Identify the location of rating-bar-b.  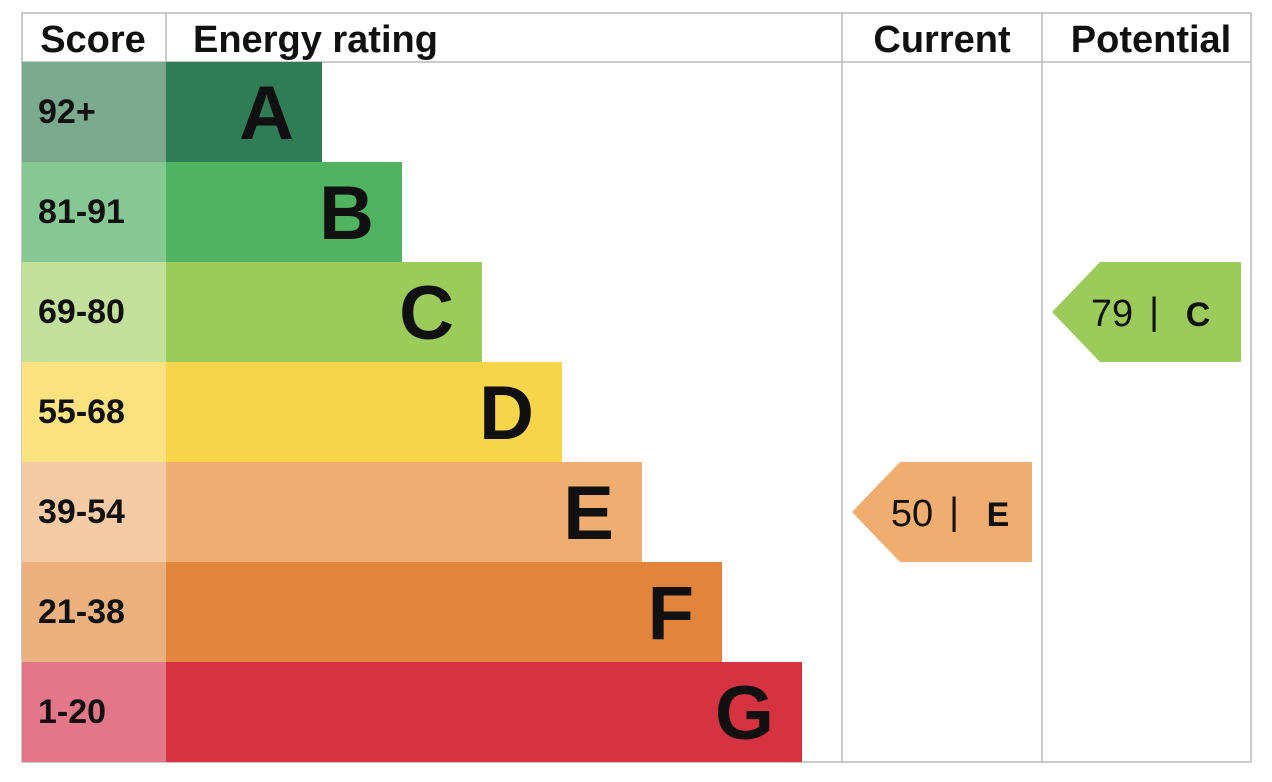
(284, 212).